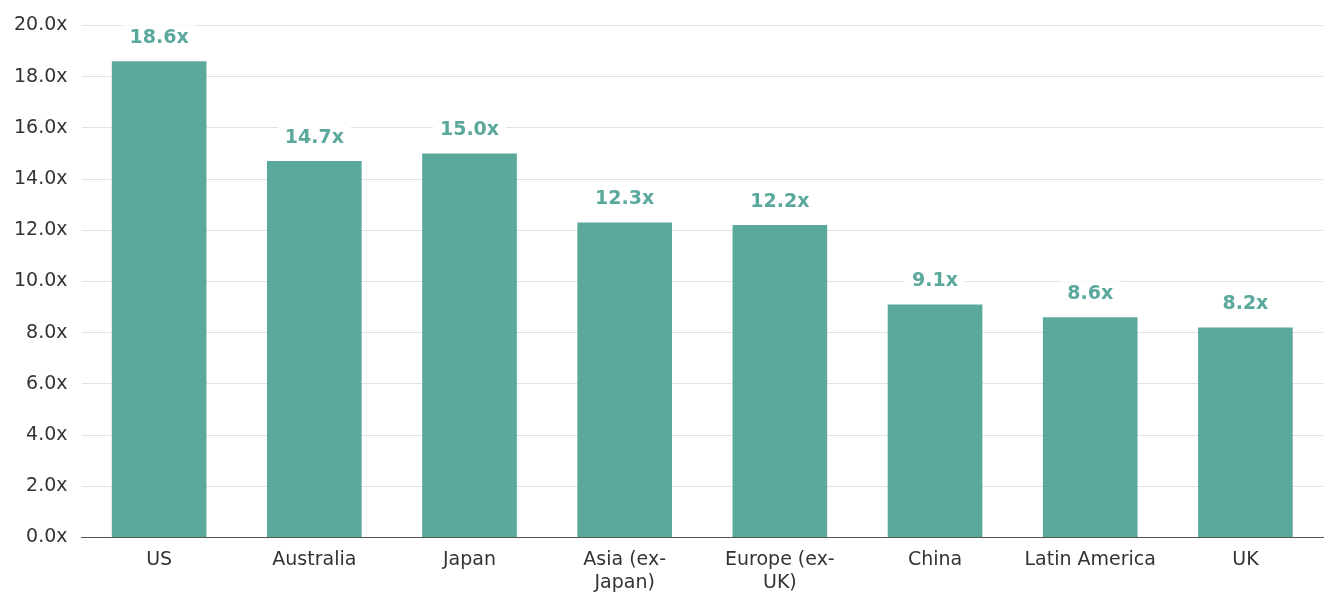  What do you see at coordinates (47, 330) in the screenshot?
I see `y-tick-label: 8.0x` at bounding box center [47, 330].